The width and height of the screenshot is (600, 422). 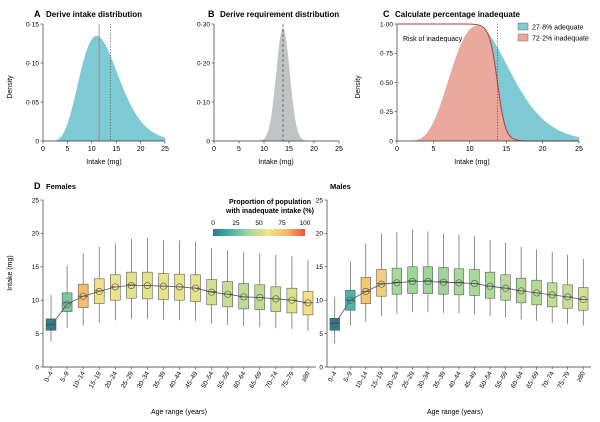 What do you see at coordinates (501, 379) in the screenshot?
I see `males-category-label: 55–59` at bounding box center [501, 379].